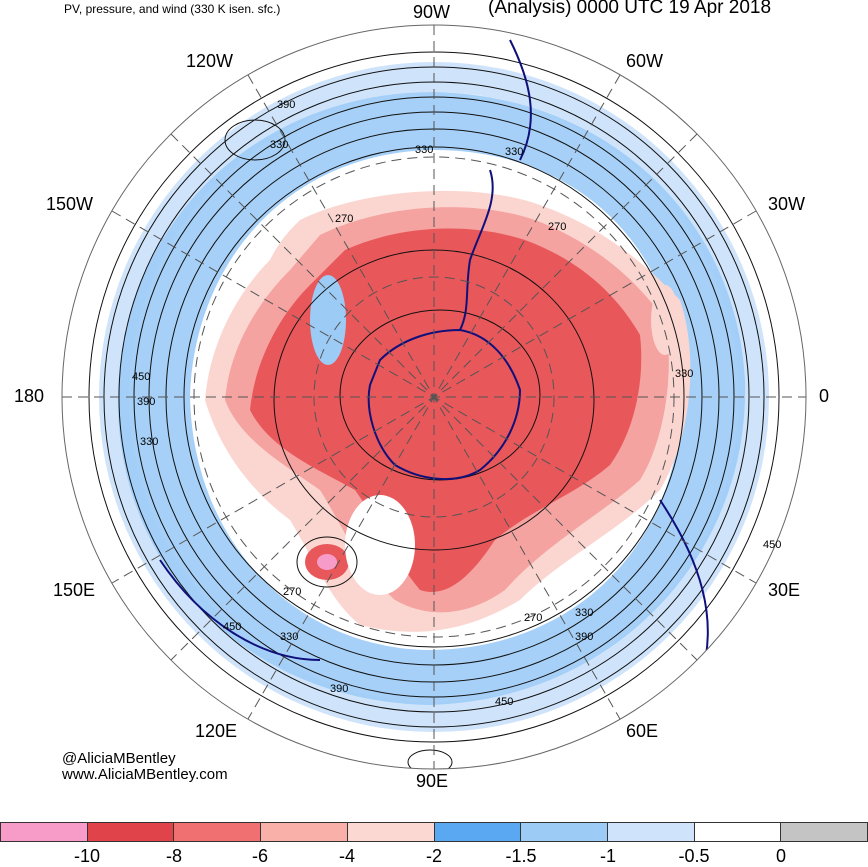 This screenshot has width=868, height=867. What do you see at coordinates (645, 61) in the screenshot?
I see `lon-label-60w: 60W` at bounding box center [645, 61].